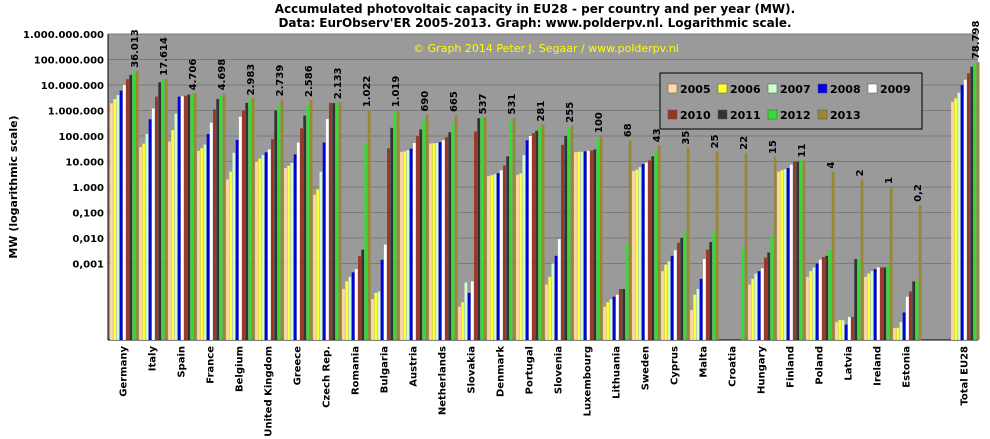 This screenshot has width=990, height=439. I want to click on x-tick-label: Spain, so click(182, 362).